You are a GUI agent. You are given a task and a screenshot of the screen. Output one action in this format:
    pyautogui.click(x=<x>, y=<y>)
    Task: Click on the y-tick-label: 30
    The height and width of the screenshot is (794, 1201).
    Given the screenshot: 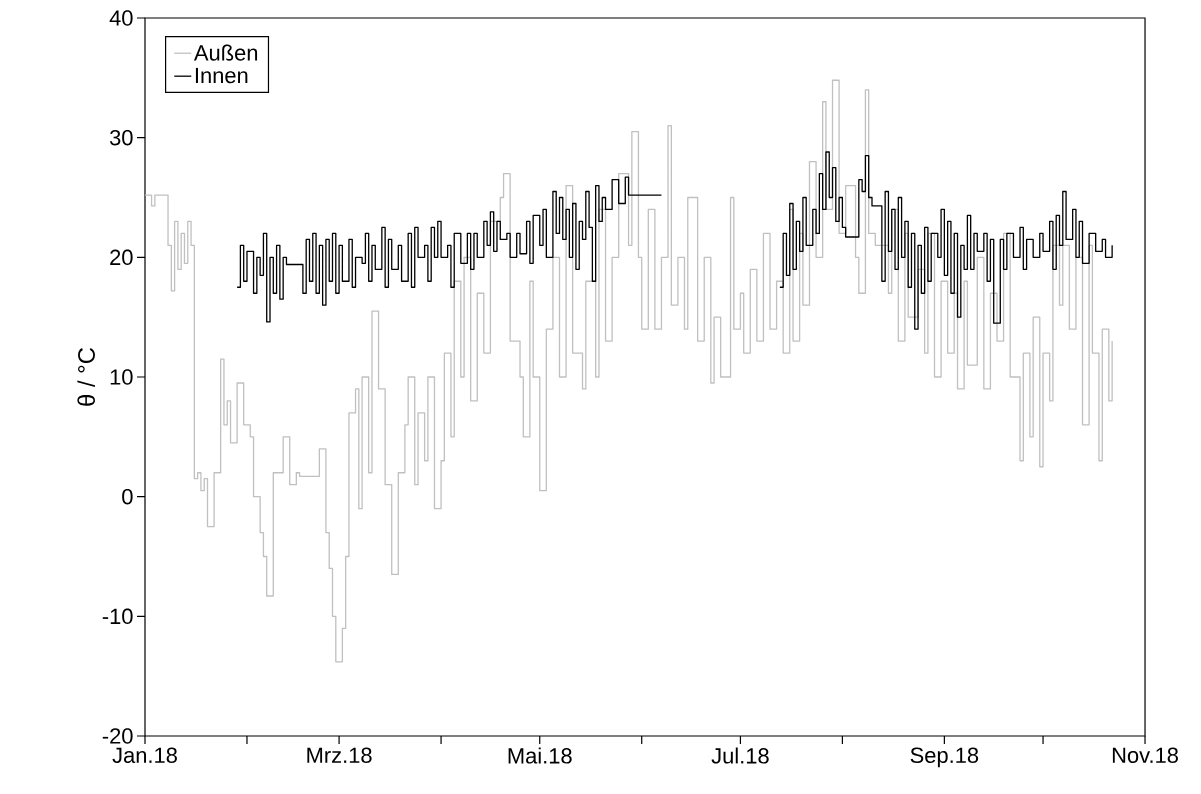 What is the action you would take?
    pyautogui.click(x=121, y=137)
    